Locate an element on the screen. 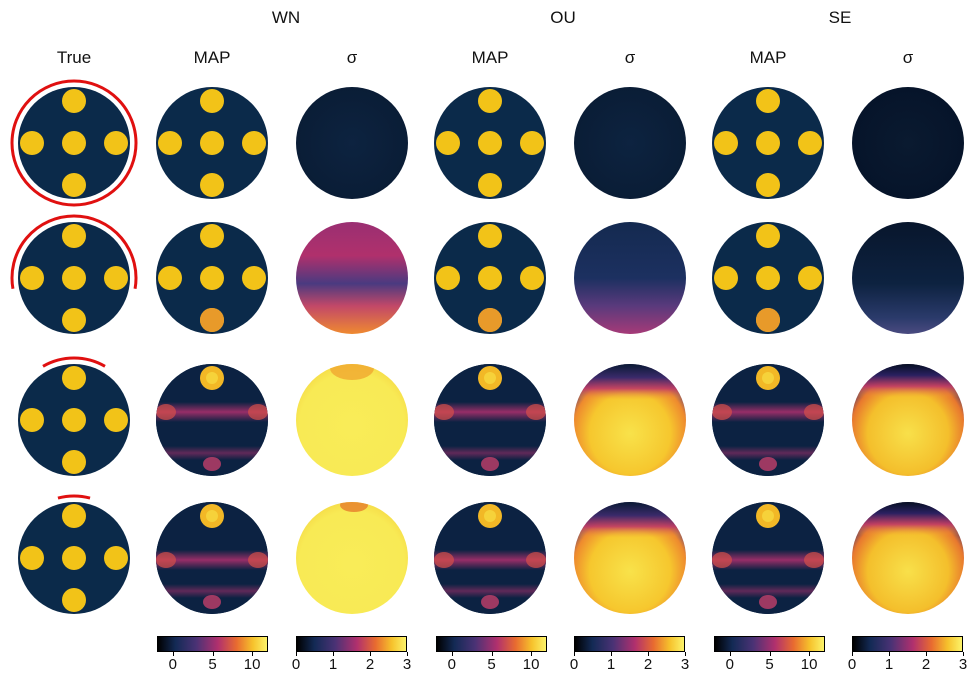  column-label-true: True is located at coordinates (74, 57).